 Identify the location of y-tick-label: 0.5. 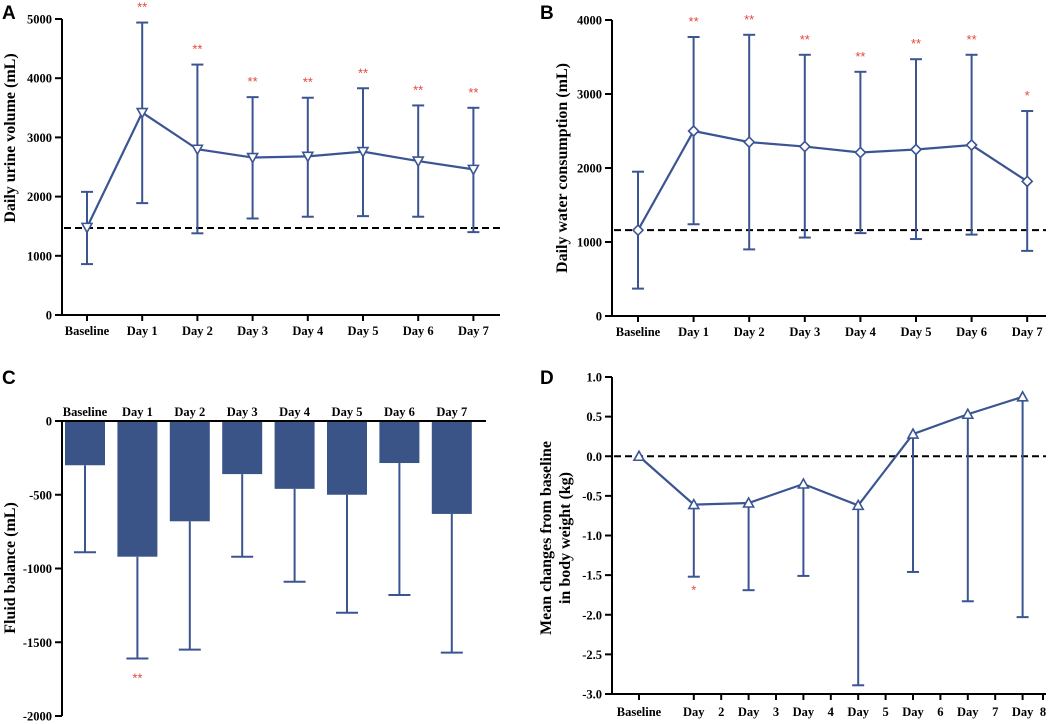
(594, 417).